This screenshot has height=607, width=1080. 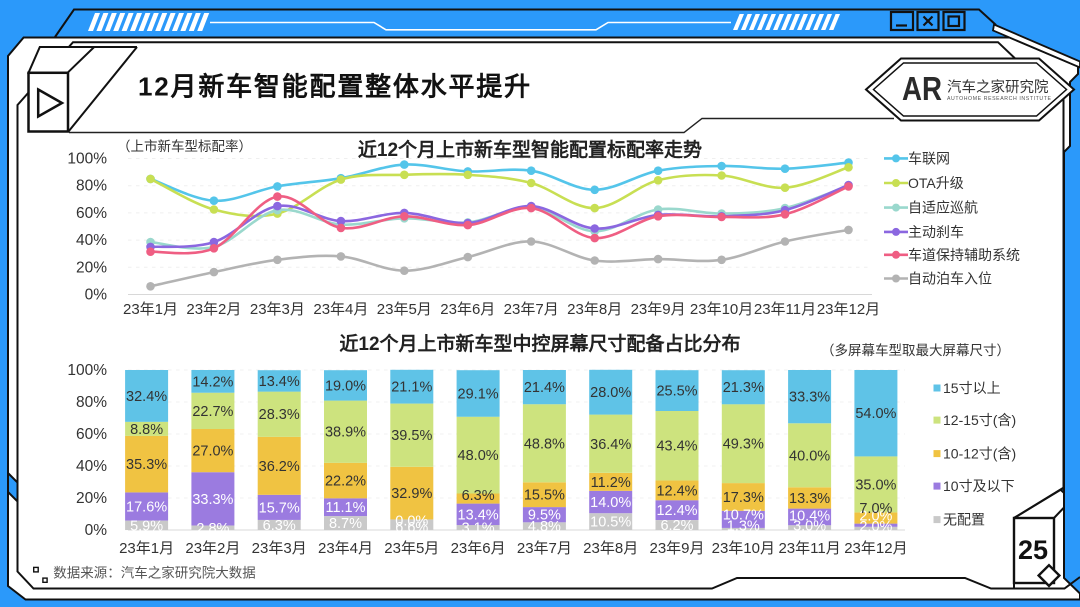 I want to click on svg-text: 23年9月, so click(x=658, y=309).